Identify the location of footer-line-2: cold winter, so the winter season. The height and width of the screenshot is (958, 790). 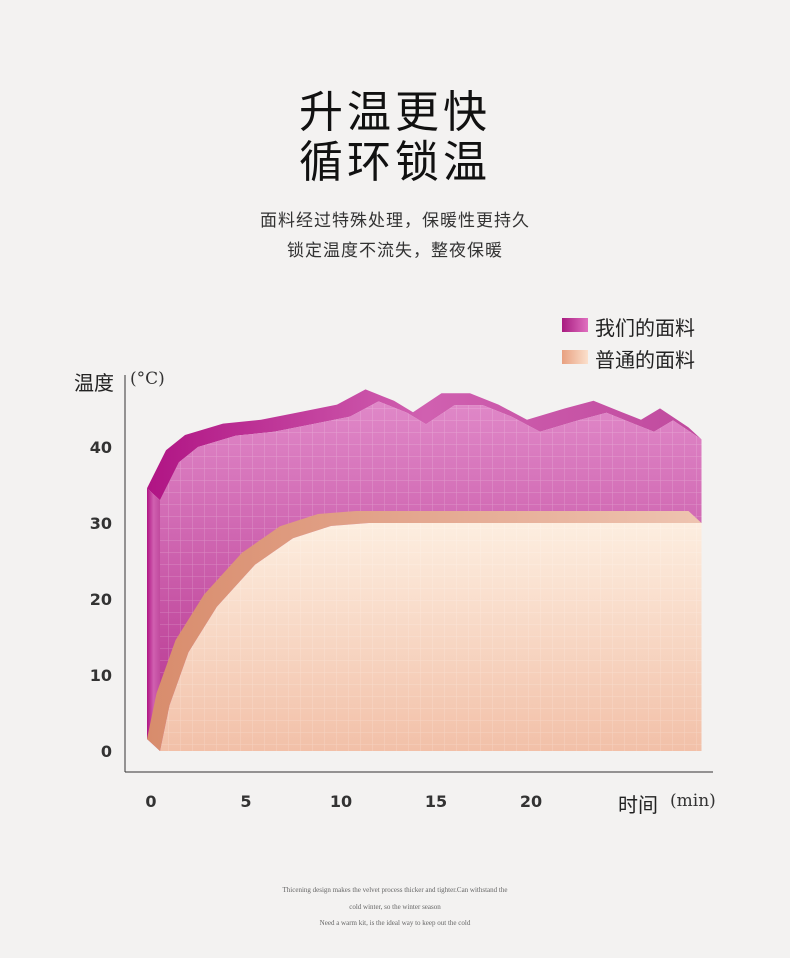
(395, 907).